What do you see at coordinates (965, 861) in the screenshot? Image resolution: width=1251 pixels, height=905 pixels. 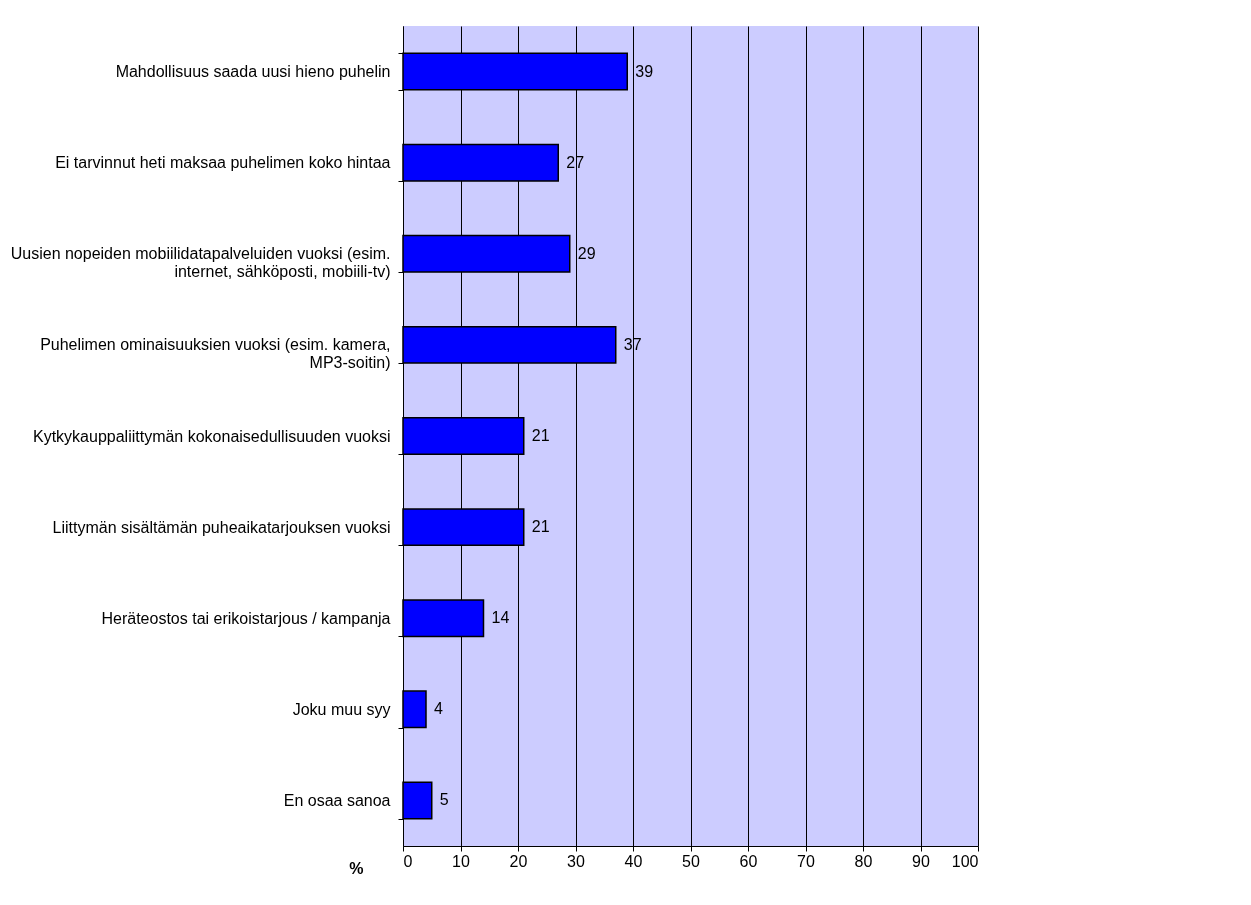 I see `x-tick-label: 100` at bounding box center [965, 861].